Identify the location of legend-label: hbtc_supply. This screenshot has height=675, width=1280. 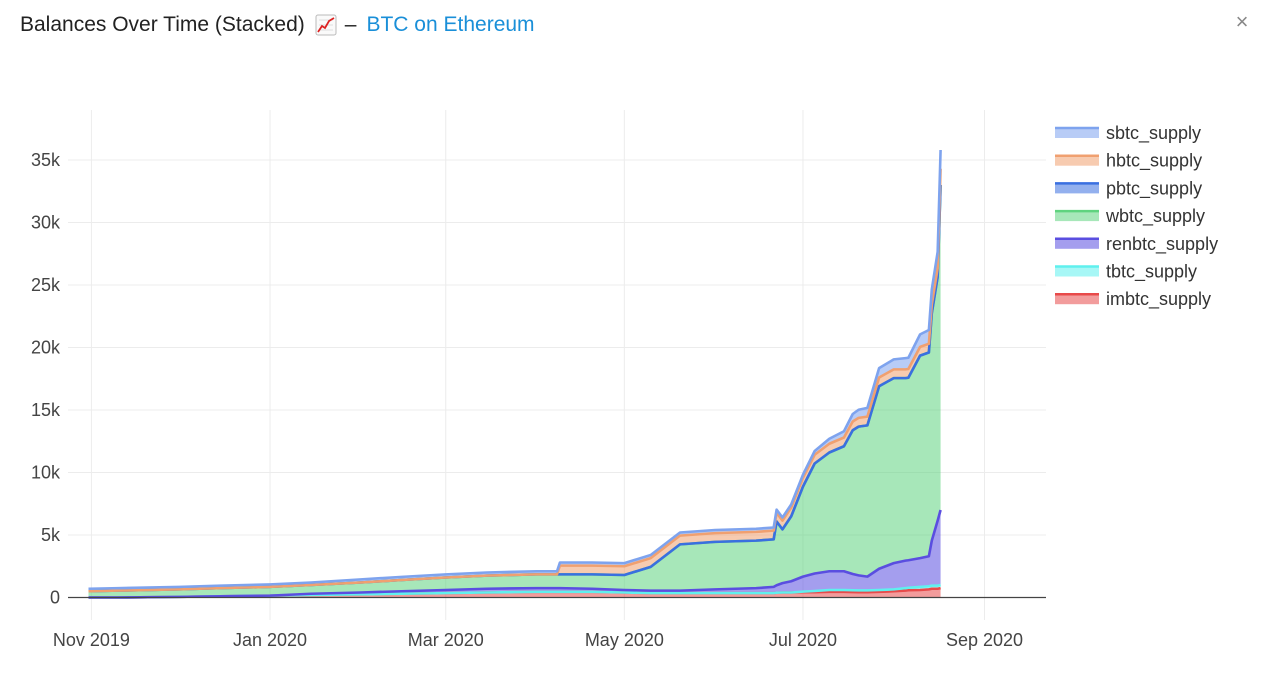
(1154, 161).